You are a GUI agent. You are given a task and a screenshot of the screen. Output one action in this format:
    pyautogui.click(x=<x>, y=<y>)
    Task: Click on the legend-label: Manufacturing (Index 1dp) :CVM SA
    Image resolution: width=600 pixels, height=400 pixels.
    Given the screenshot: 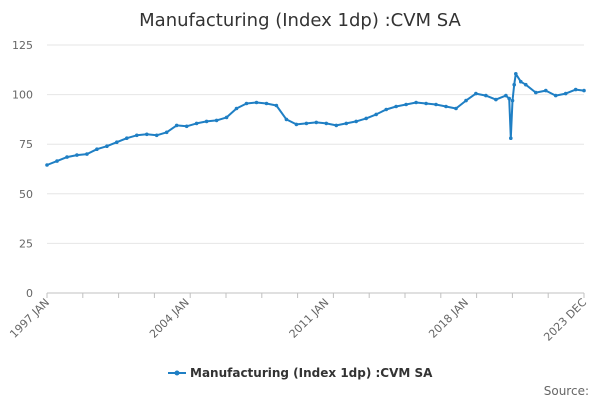 What is the action you would take?
    pyautogui.click(x=311, y=373)
    